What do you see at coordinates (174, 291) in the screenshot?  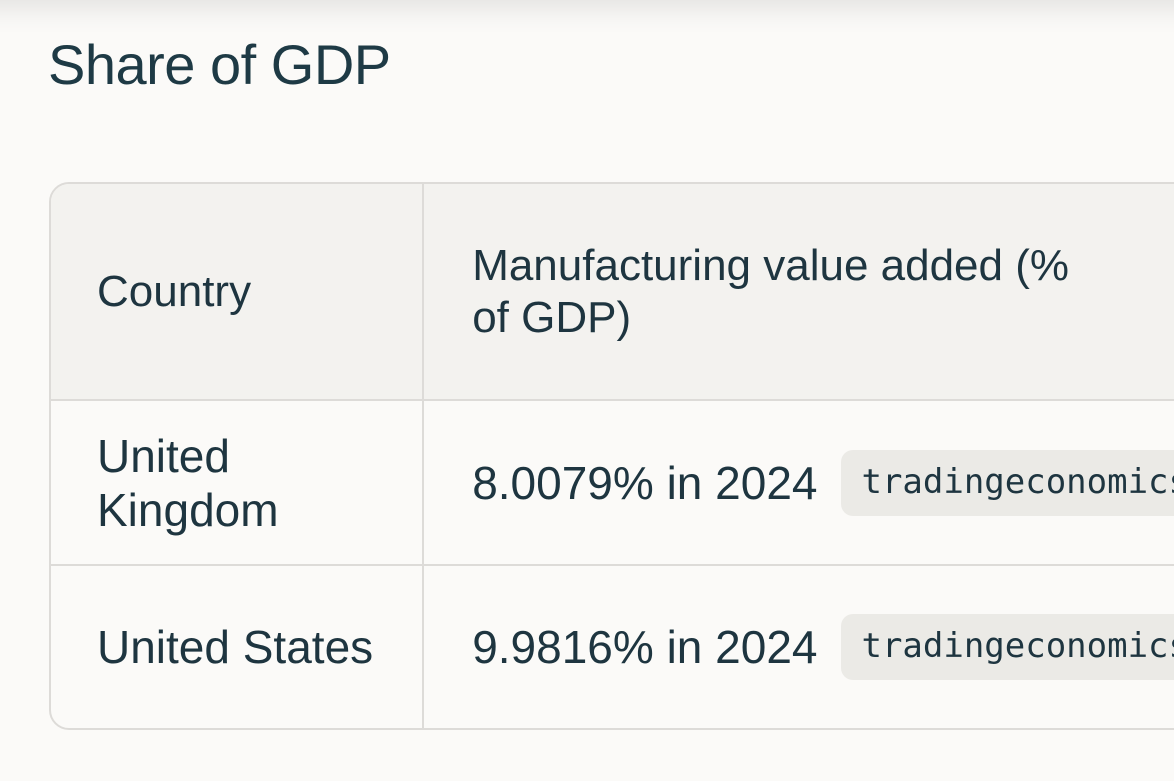 I see `column-header-country-label: Country` at bounding box center [174, 291].